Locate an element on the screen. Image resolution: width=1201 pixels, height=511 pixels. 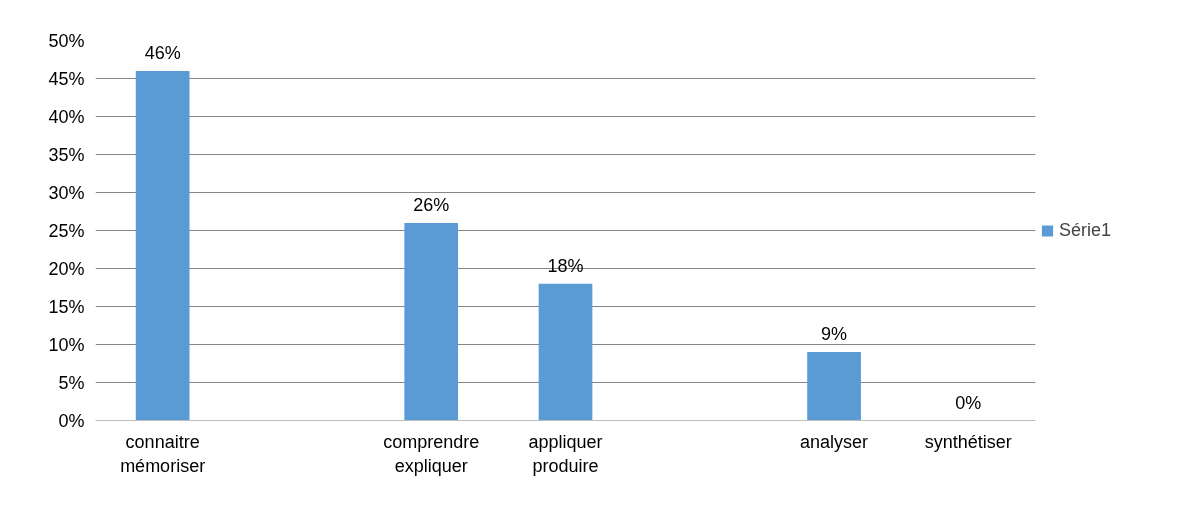
x-tick-label: comprendre expliquer is located at coordinates (431, 453).